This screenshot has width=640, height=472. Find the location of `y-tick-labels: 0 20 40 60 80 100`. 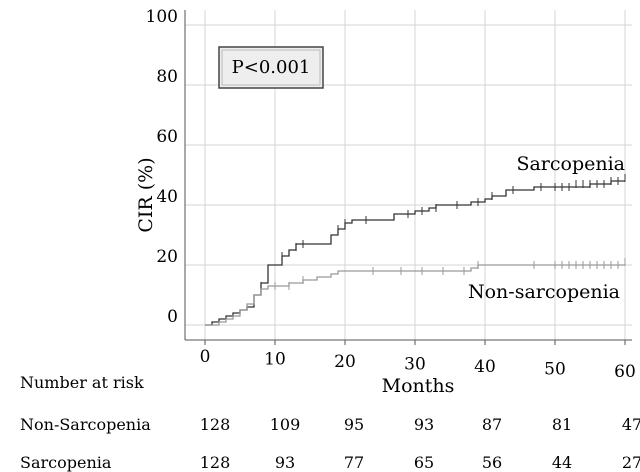

y-tick-labels: 0 20 40 60 80 100 is located at coordinates (162, 167).